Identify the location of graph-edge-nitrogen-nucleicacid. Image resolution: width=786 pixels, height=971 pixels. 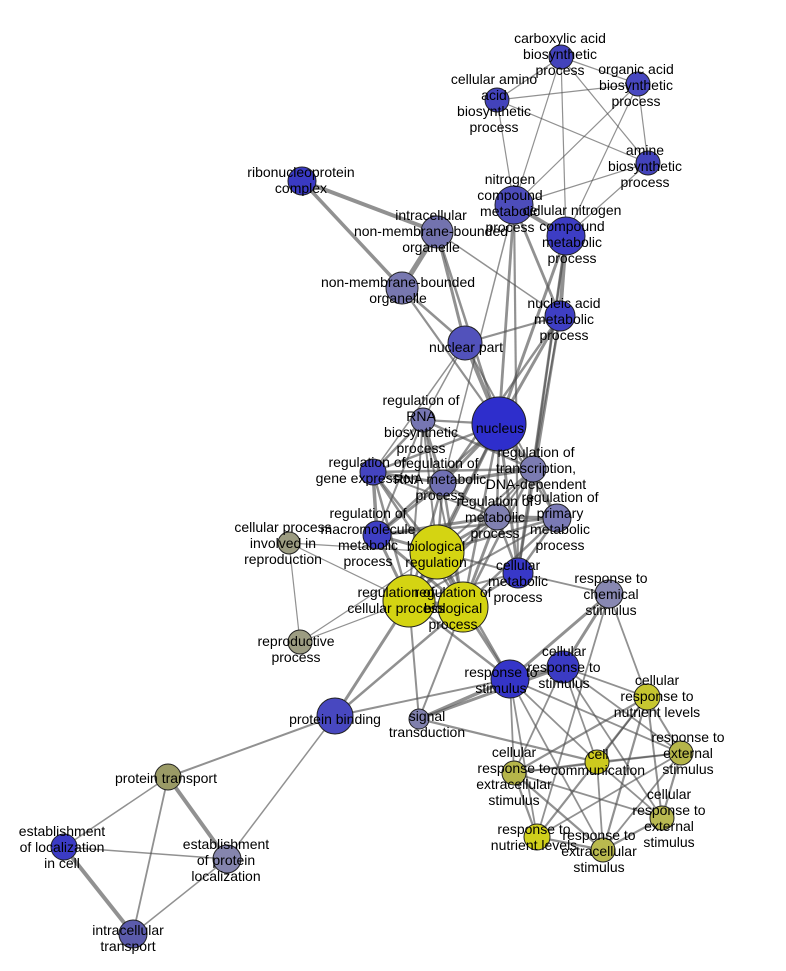
(537, 260).